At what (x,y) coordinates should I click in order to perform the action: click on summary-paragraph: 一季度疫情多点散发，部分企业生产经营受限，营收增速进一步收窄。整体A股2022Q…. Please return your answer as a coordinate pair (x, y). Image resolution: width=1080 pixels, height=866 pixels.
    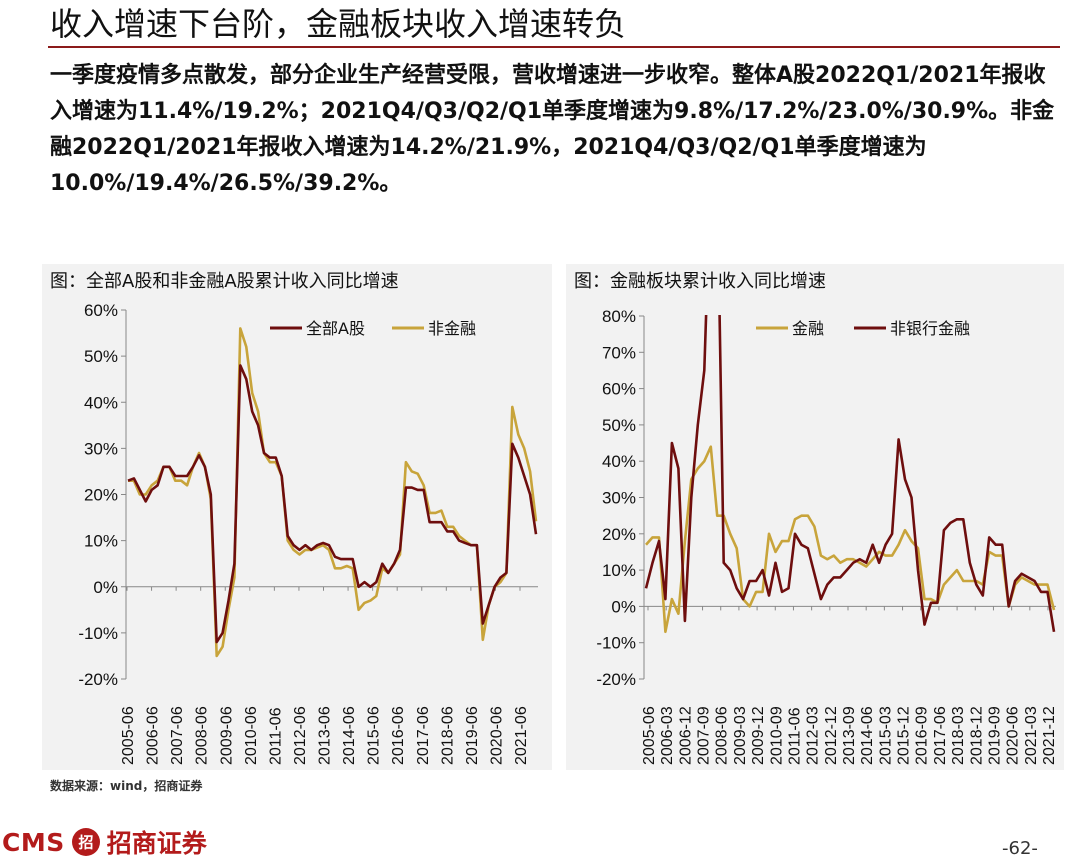
    Looking at the image, I should click on (552, 129).